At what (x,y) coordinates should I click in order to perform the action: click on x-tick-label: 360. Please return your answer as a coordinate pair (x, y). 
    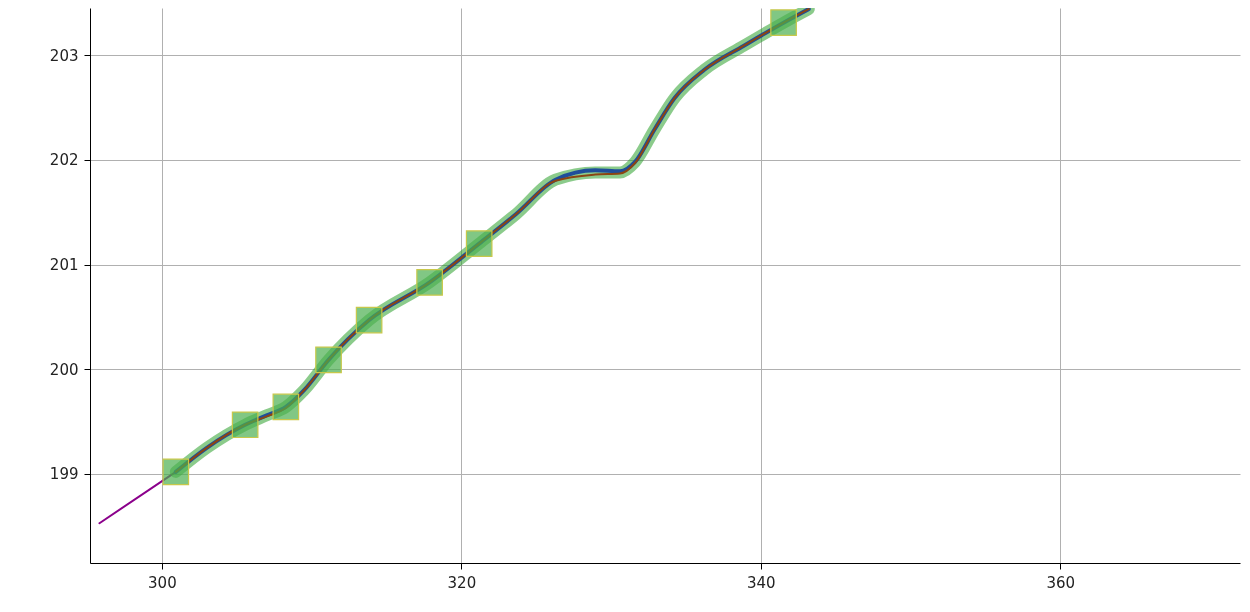
    Looking at the image, I should click on (1061, 582).